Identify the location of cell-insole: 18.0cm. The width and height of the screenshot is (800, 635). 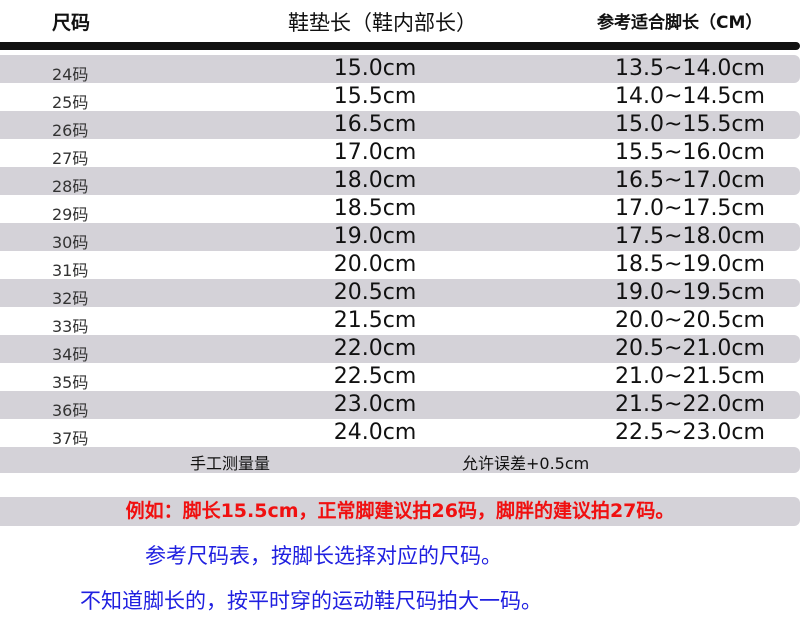
(375, 180).